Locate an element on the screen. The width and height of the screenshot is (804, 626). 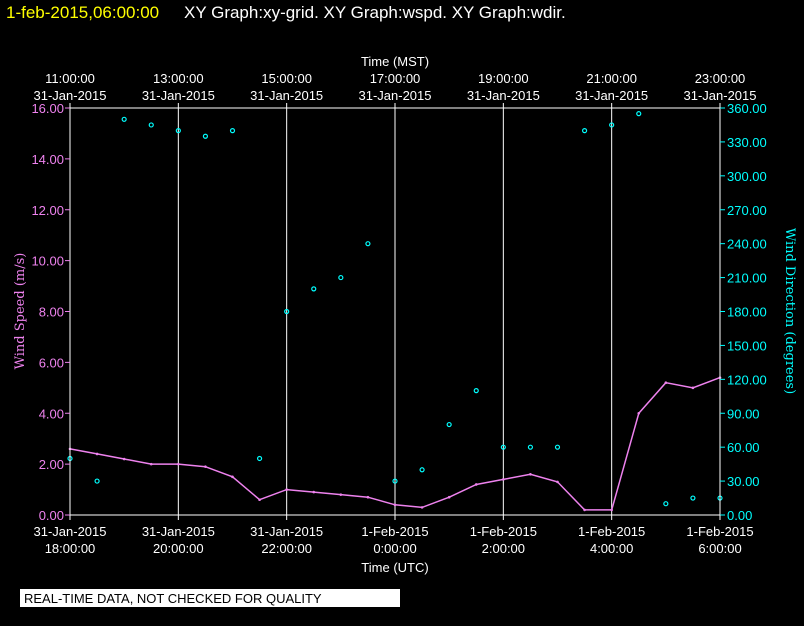
right-tick-label: 210.00 is located at coordinates (747, 278).